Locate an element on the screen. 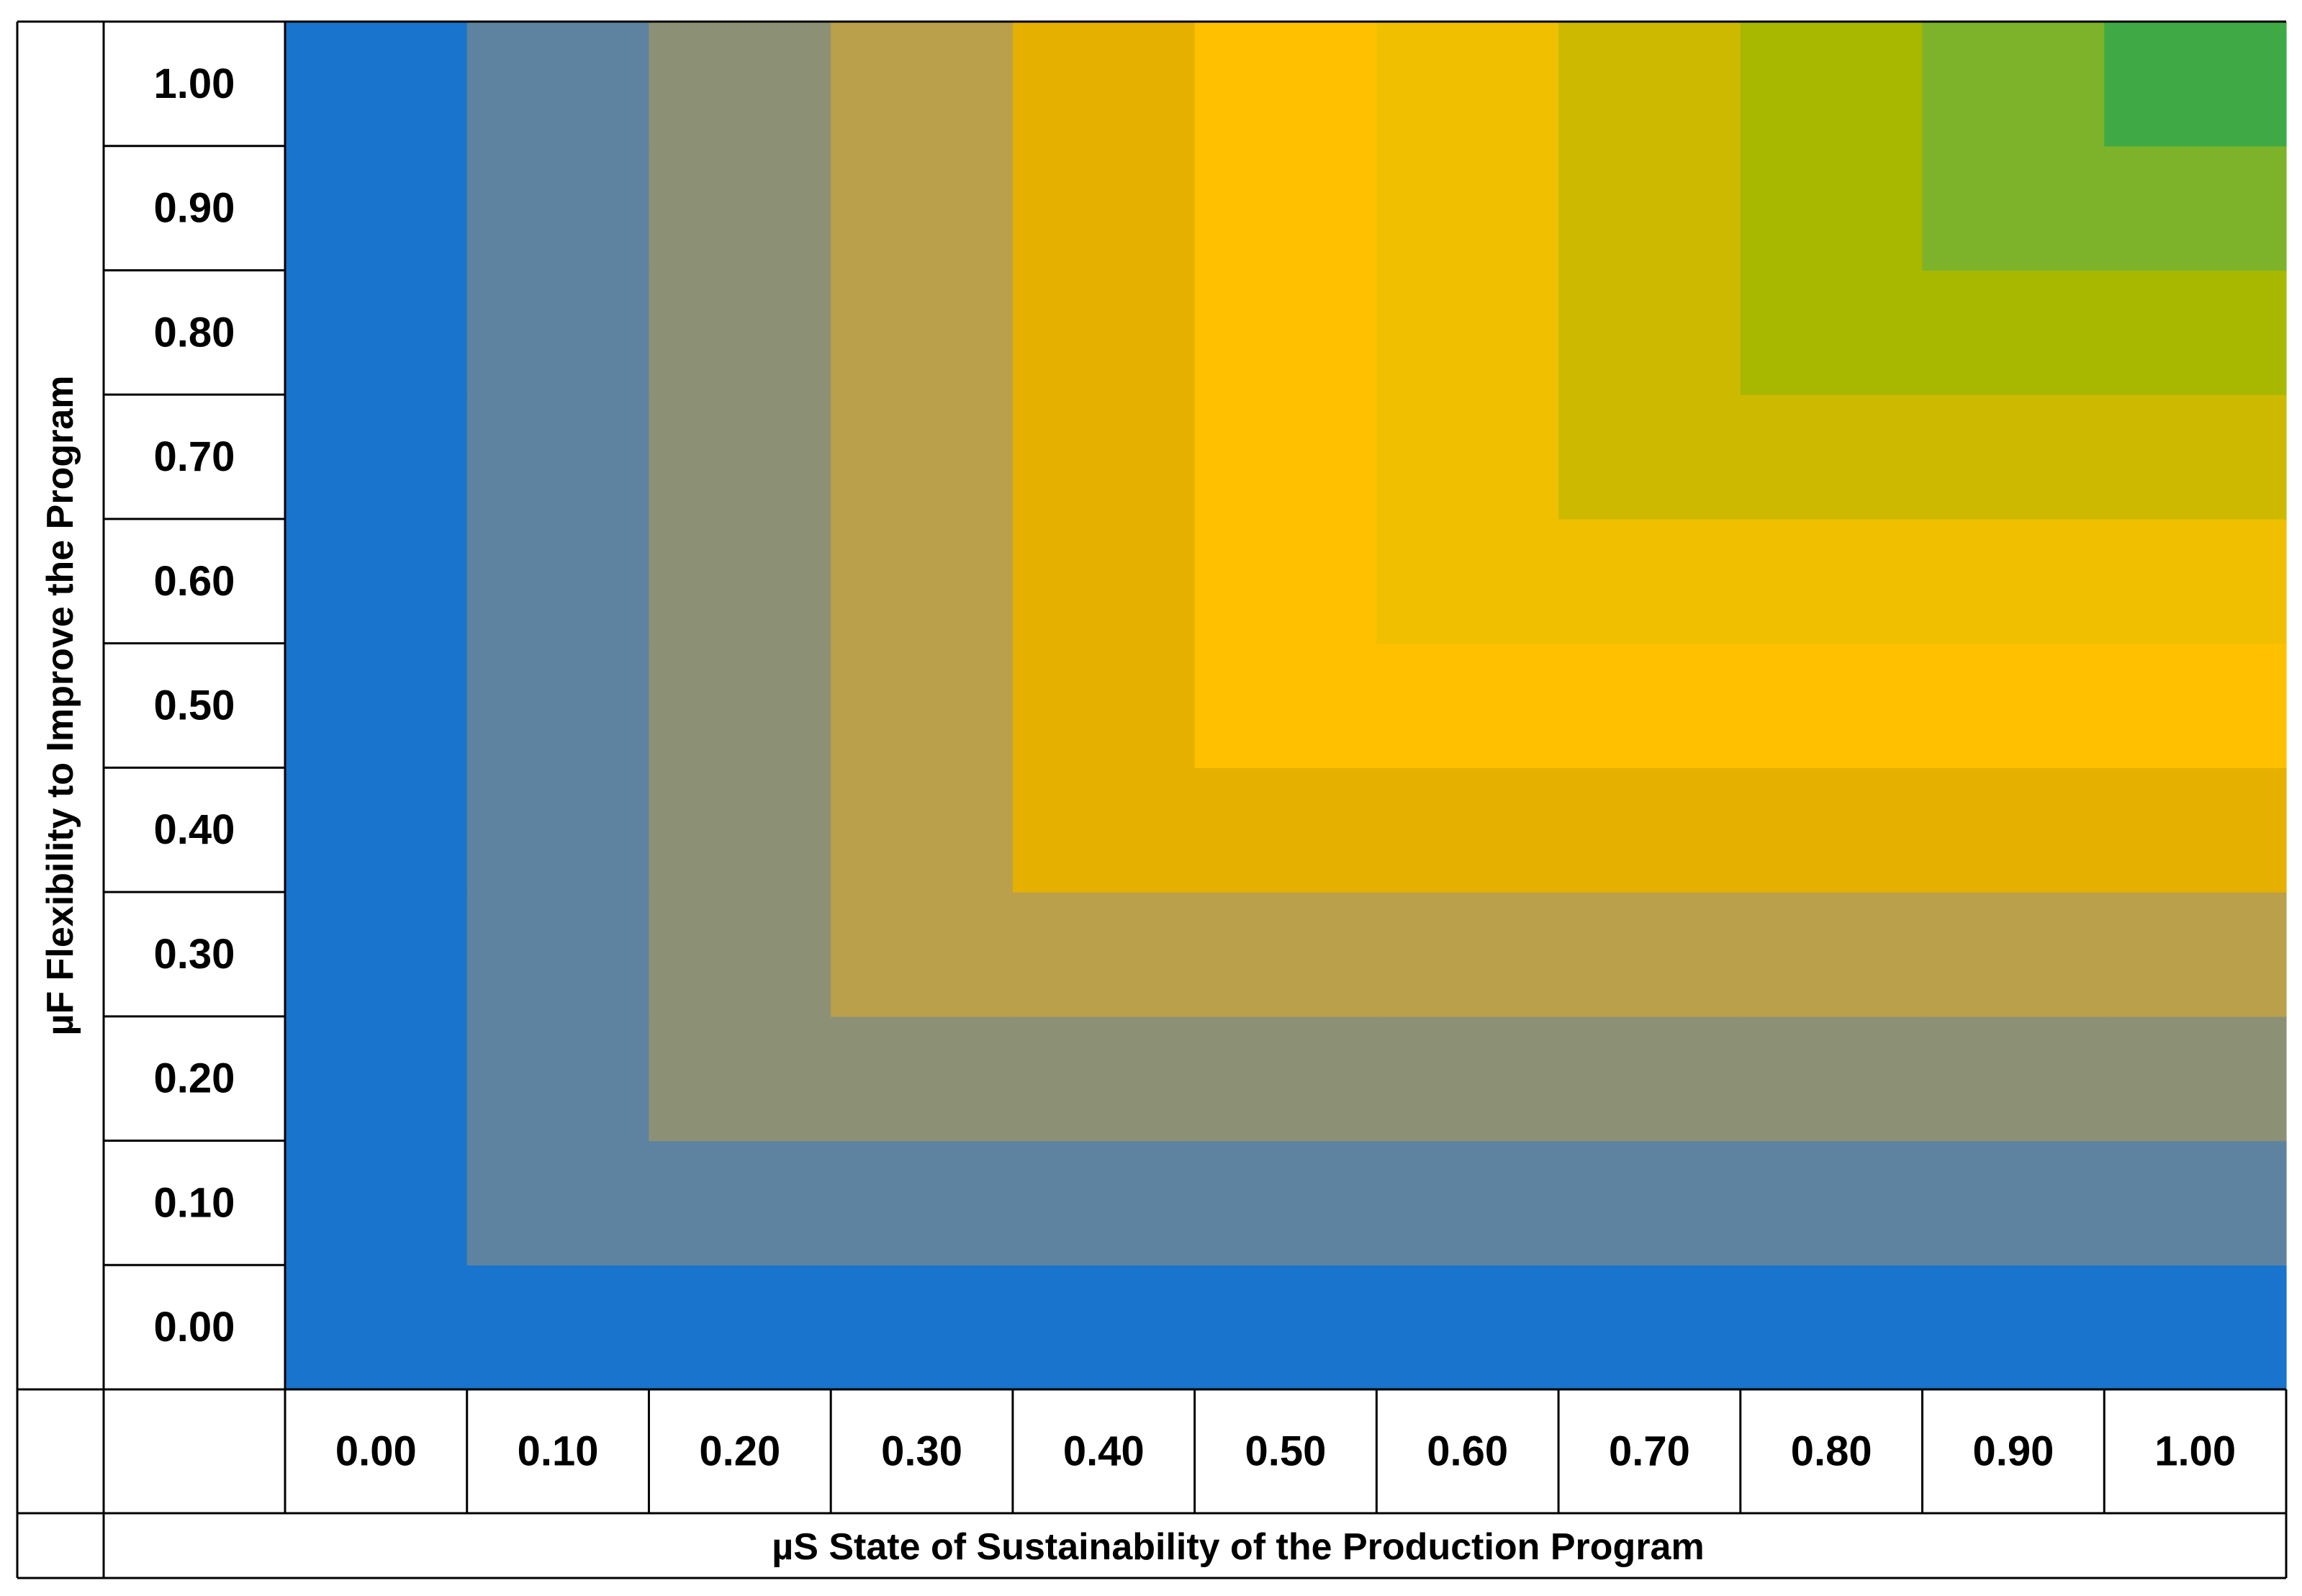 Image resolution: width=2302 pixels, height=1596 pixels. y-tick-label: 0.90 is located at coordinates (194, 209).